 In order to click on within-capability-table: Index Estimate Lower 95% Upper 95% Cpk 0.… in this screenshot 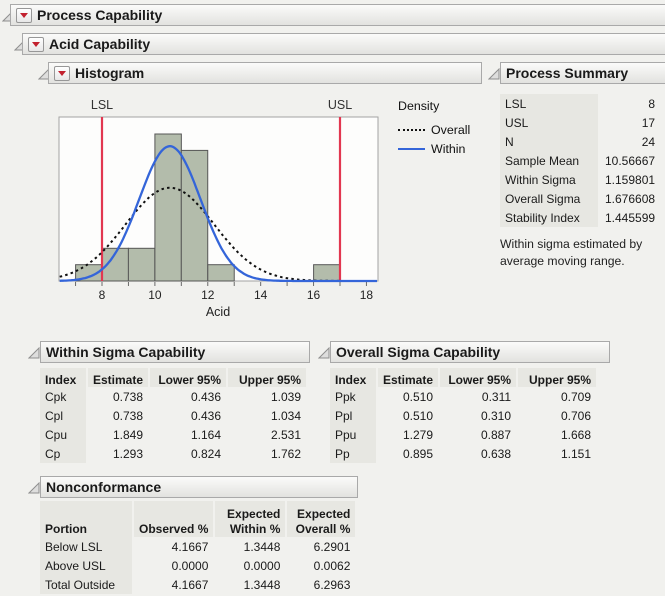, I will do `click(173, 415)`.